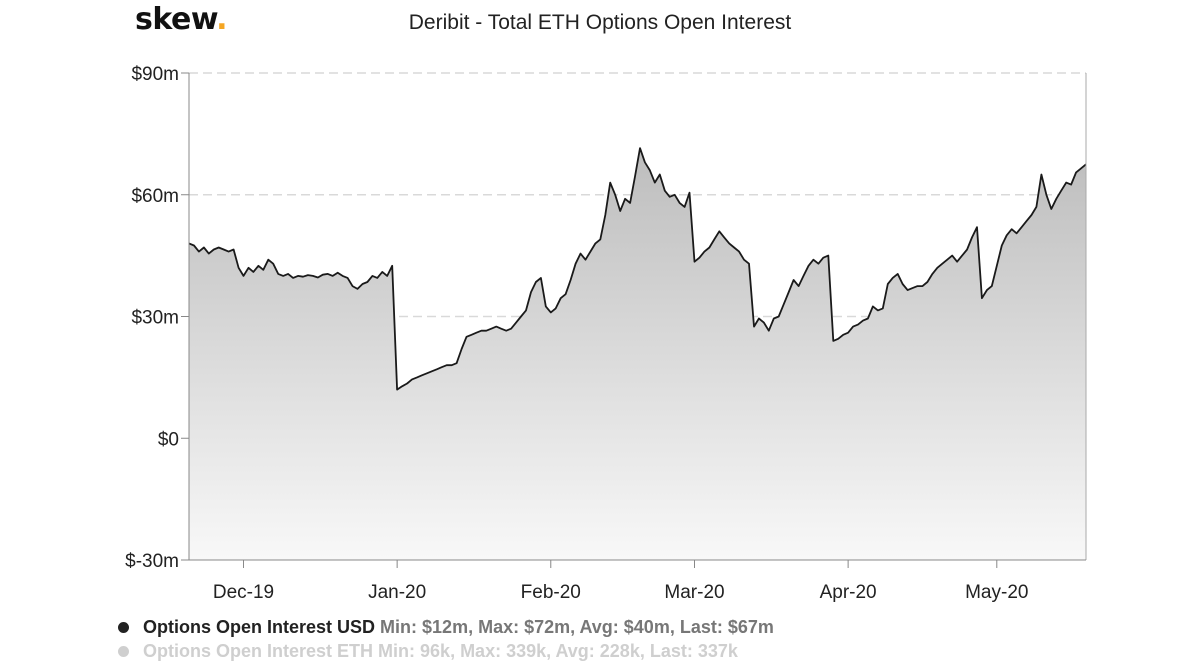  Describe the element at coordinates (181, 19) in the screenshot. I see `skew-logo: skew.` at that location.